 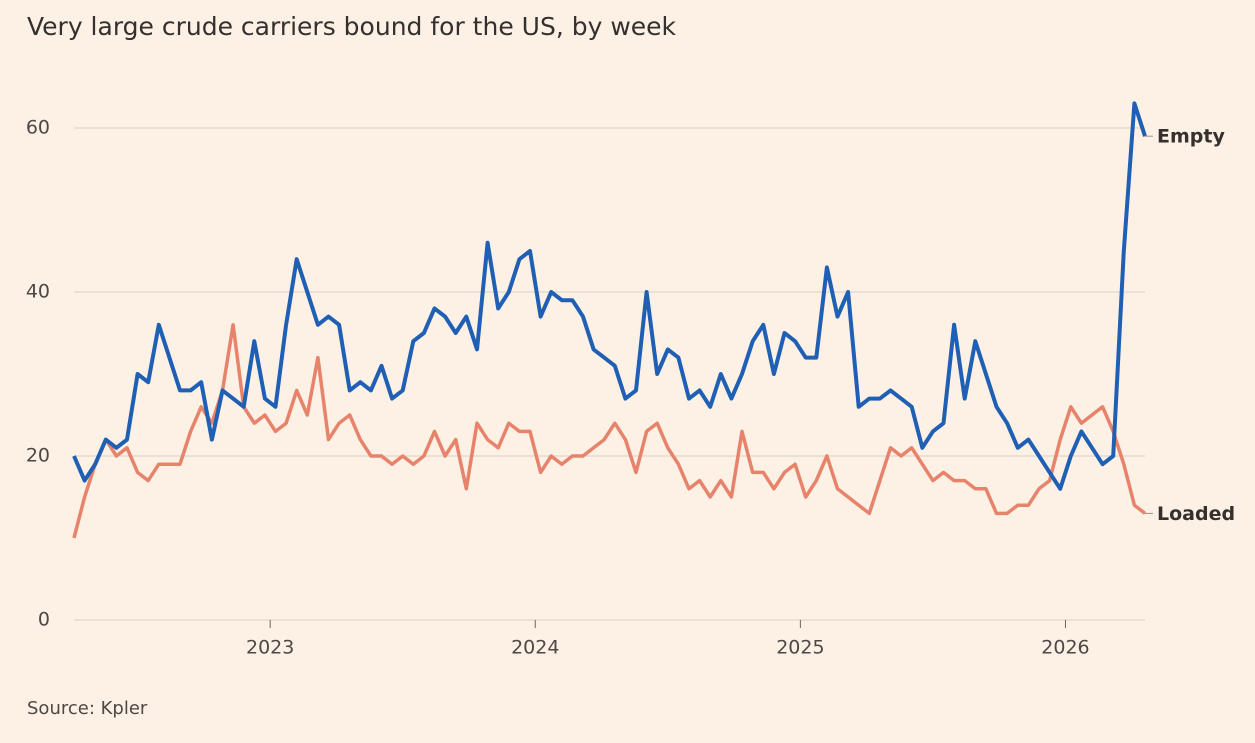 What do you see at coordinates (87, 708) in the screenshot?
I see `source: Source: Kpler` at bounding box center [87, 708].